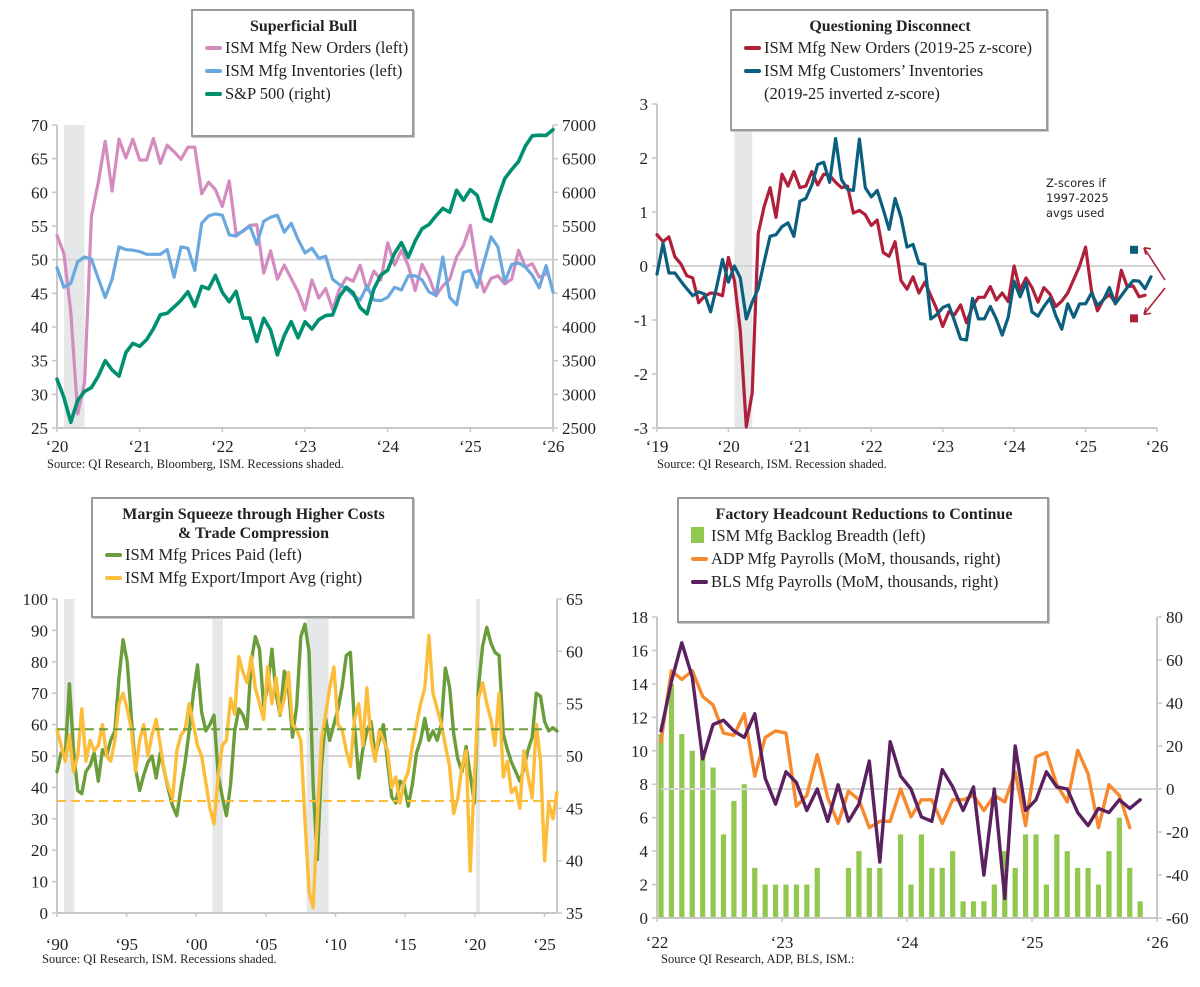 Image resolution: width=1200 pixels, height=987 pixels. What do you see at coordinates (856, 558) in the screenshot?
I see `legend-label: ADP Mfg Payrolls (MoM, thousands, right)` at bounding box center [856, 558].